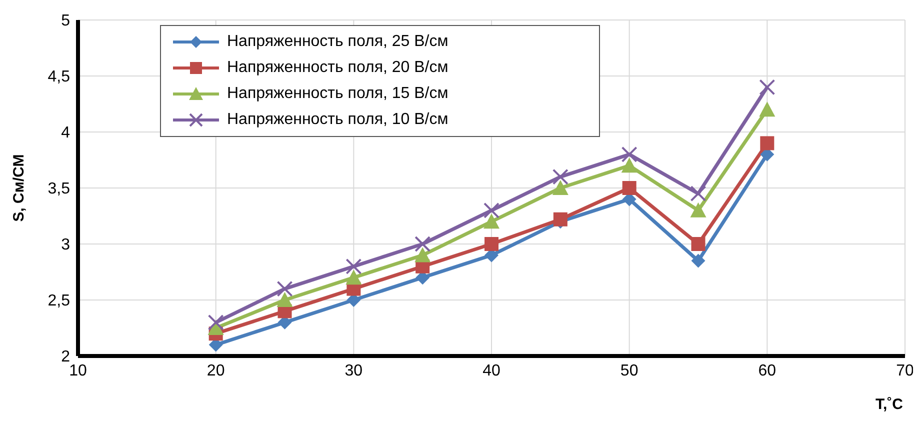 Image resolution: width=921 pixels, height=425 pixels. Describe the element at coordinates (59, 301) in the screenshot. I see `y-tick-label: 2,5` at that location.